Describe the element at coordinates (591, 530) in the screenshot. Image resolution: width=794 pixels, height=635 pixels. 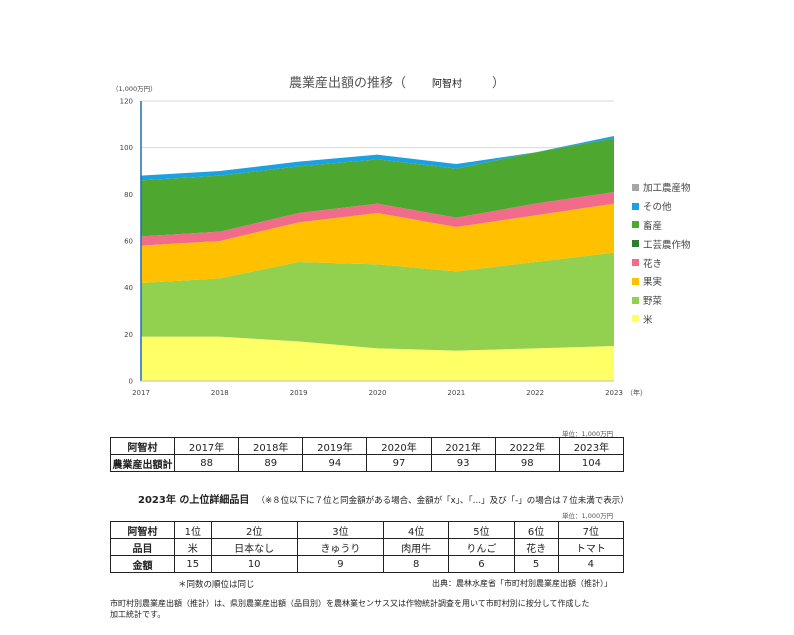
I see `rank-header: 7位` at that location.